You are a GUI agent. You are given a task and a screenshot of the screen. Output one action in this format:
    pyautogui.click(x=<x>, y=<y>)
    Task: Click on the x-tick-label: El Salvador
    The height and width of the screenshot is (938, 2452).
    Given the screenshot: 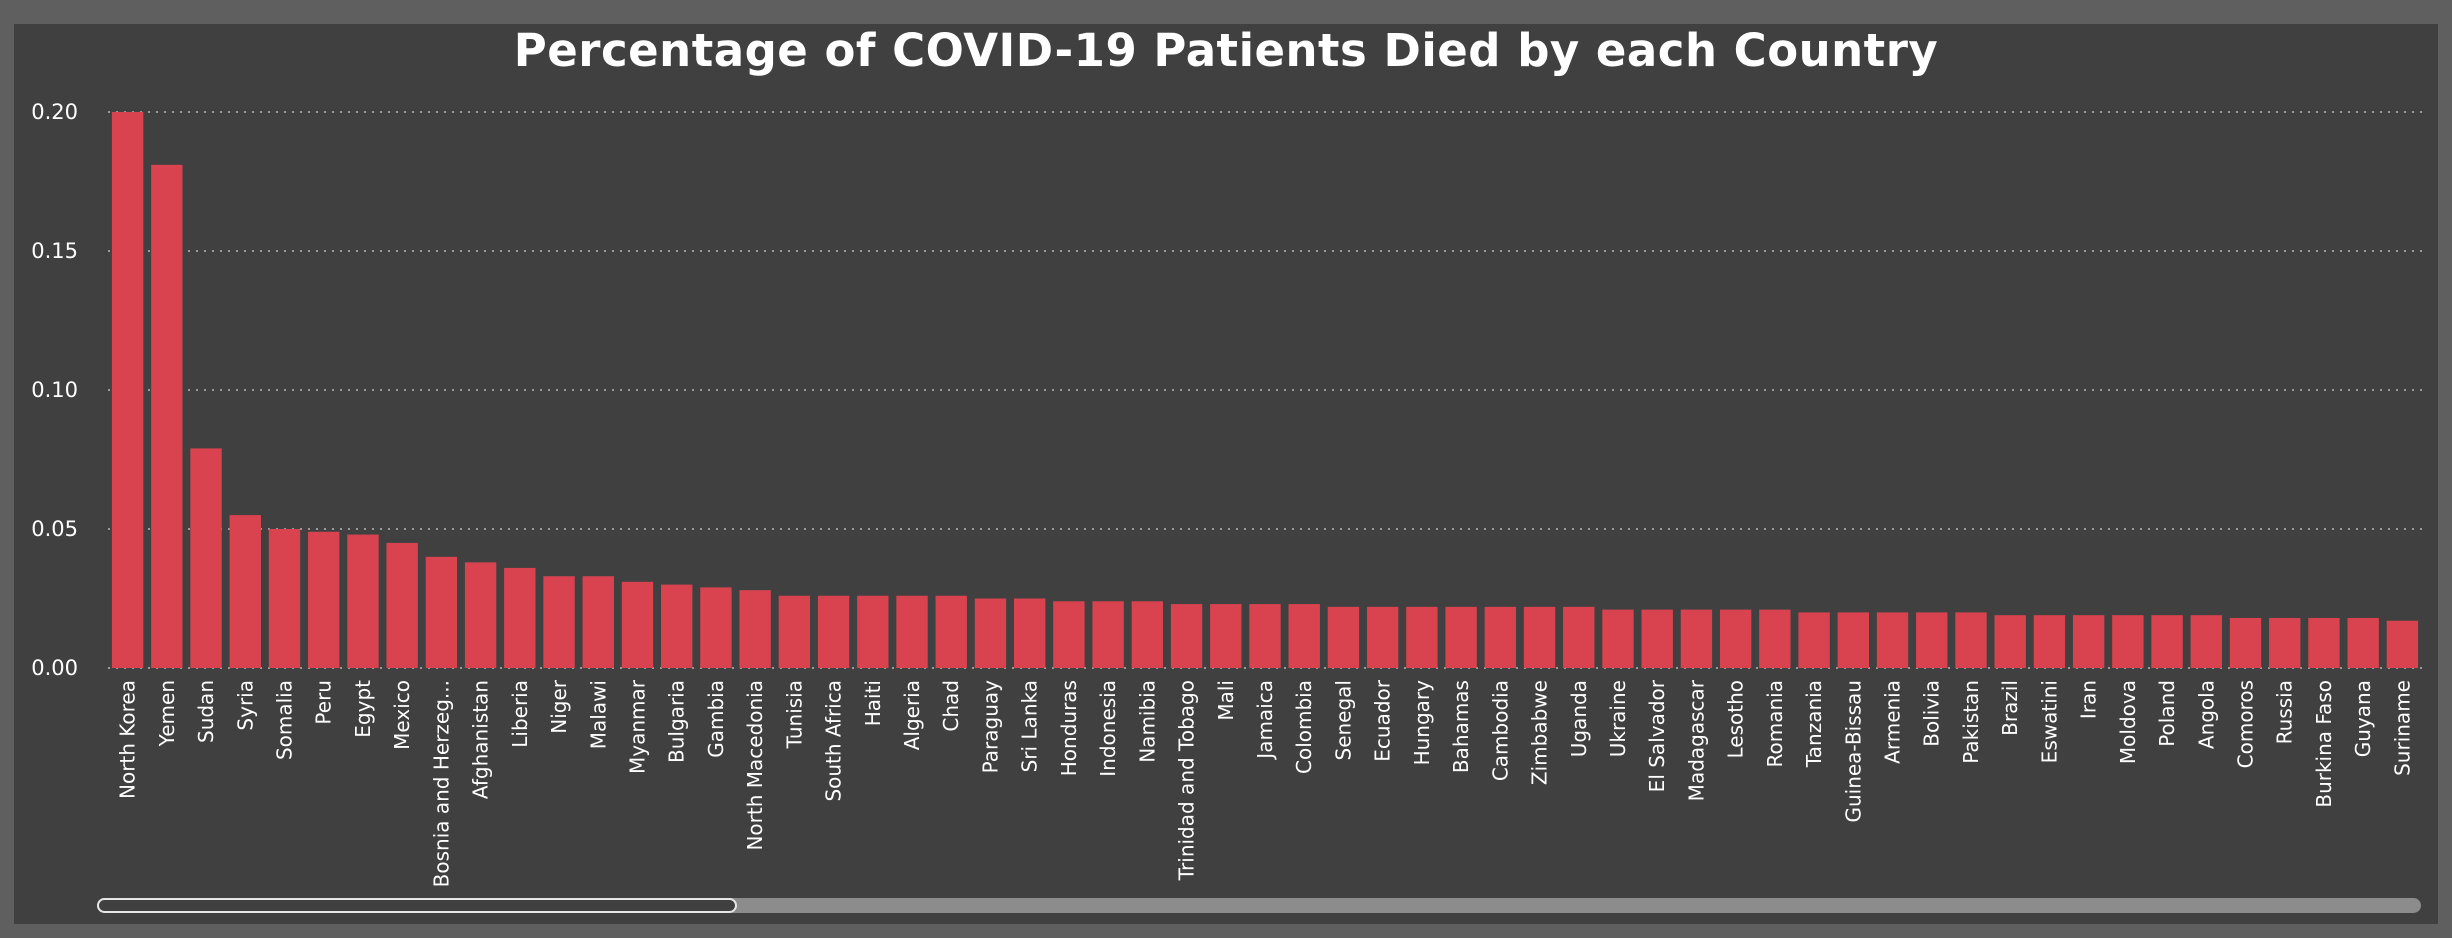 What is the action you would take?
    pyautogui.click(x=1657, y=735)
    